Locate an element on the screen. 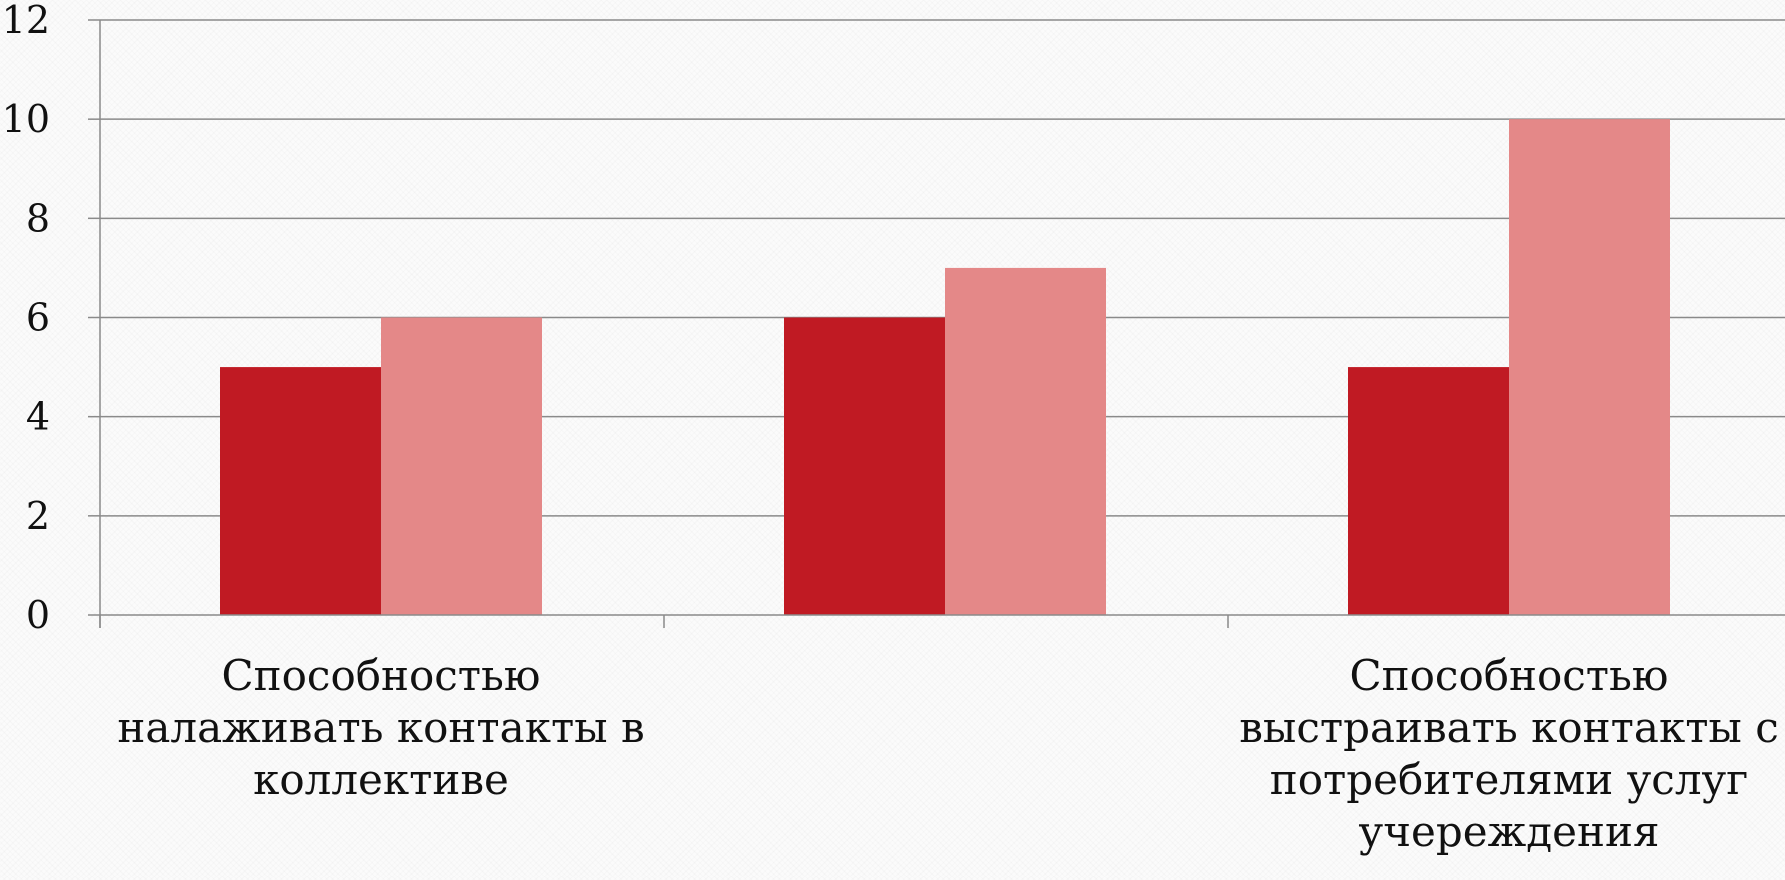 The image size is (1785, 880). x-category-label-line: налаживать контакты в is located at coordinates (380, 727).